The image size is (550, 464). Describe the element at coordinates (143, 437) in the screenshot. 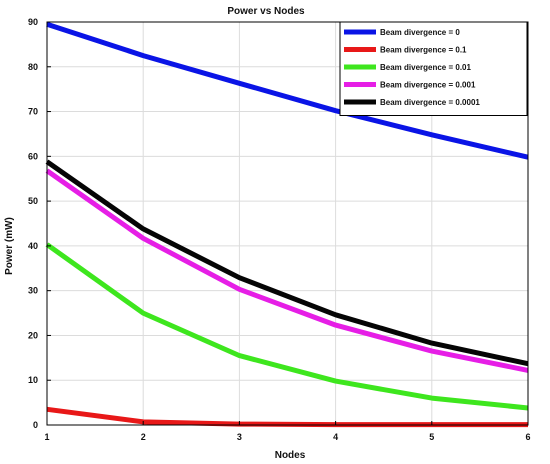

I see `x-tick-label: 2` at that location.